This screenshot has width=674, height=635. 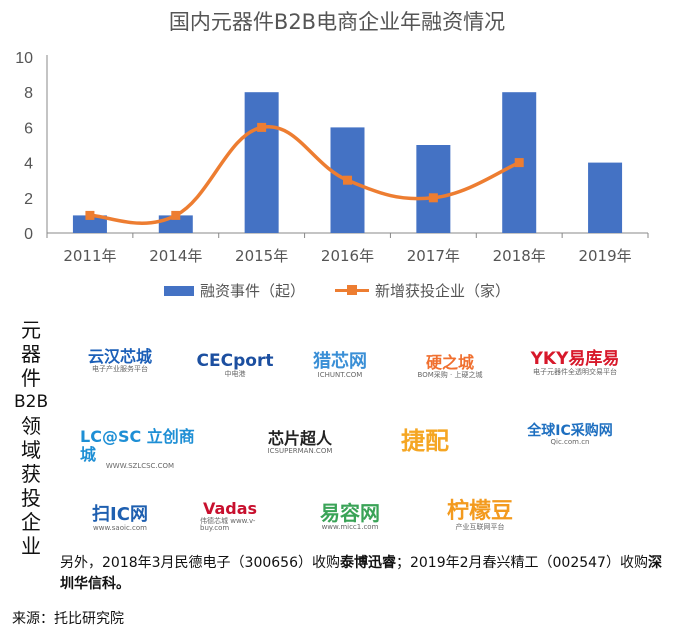 What do you see at coordinates (120, 368) in the screenshot?
I see `logo-subtext: 电子产业服务平台` at bounding box center [120, 368].